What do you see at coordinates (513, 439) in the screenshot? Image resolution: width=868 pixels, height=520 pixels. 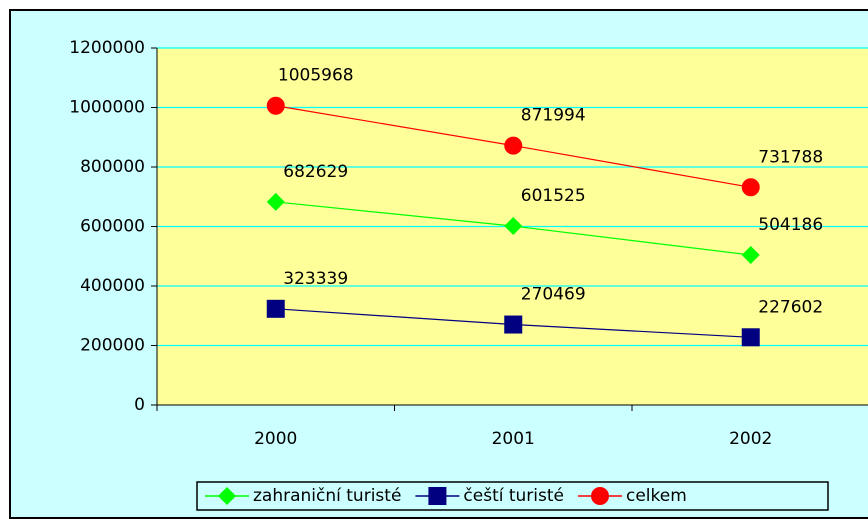 I see `x-tick-label: 2001` at bounding box center [513, 439].